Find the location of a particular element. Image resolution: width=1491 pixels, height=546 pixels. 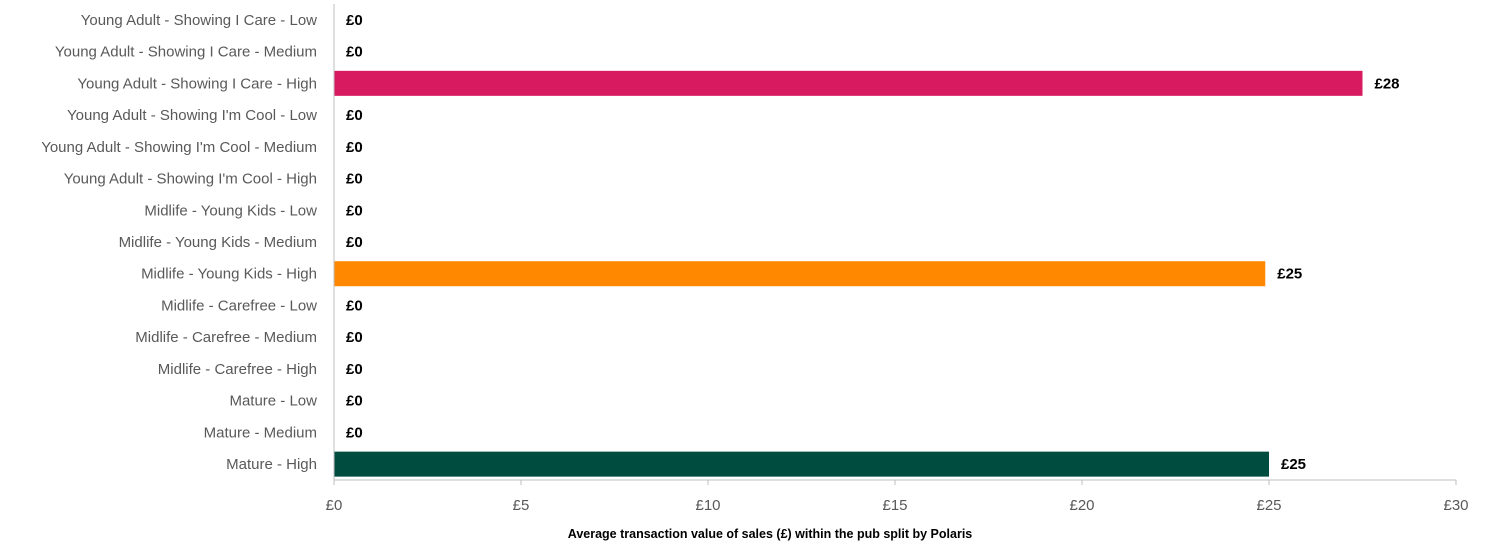

category-label: Midlife - Young Kids - Low is located at coordinates (230, 210).